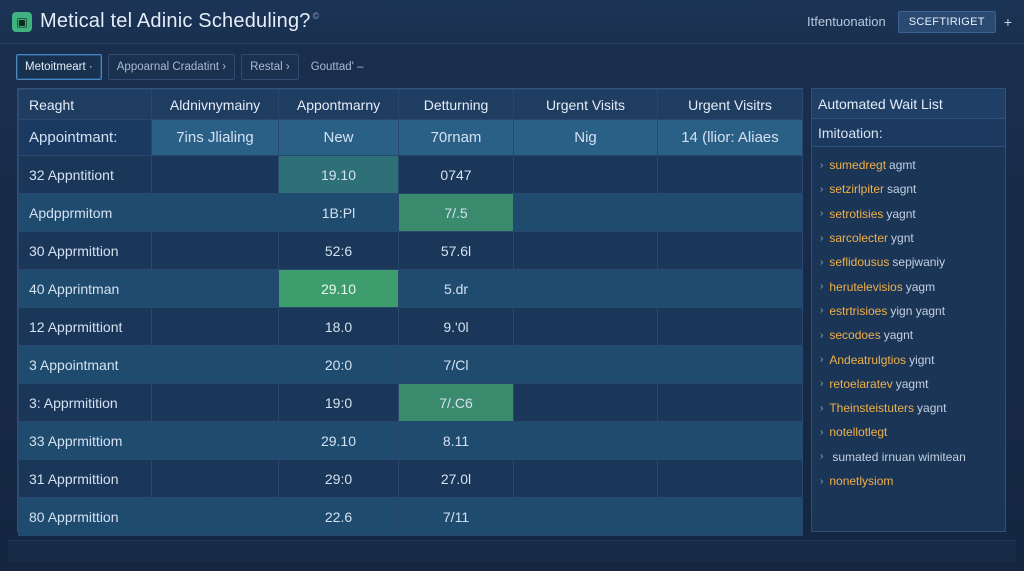 The image size is (1024, 571). I want to click on list-item: › notellotlegt, so click(912, 432).